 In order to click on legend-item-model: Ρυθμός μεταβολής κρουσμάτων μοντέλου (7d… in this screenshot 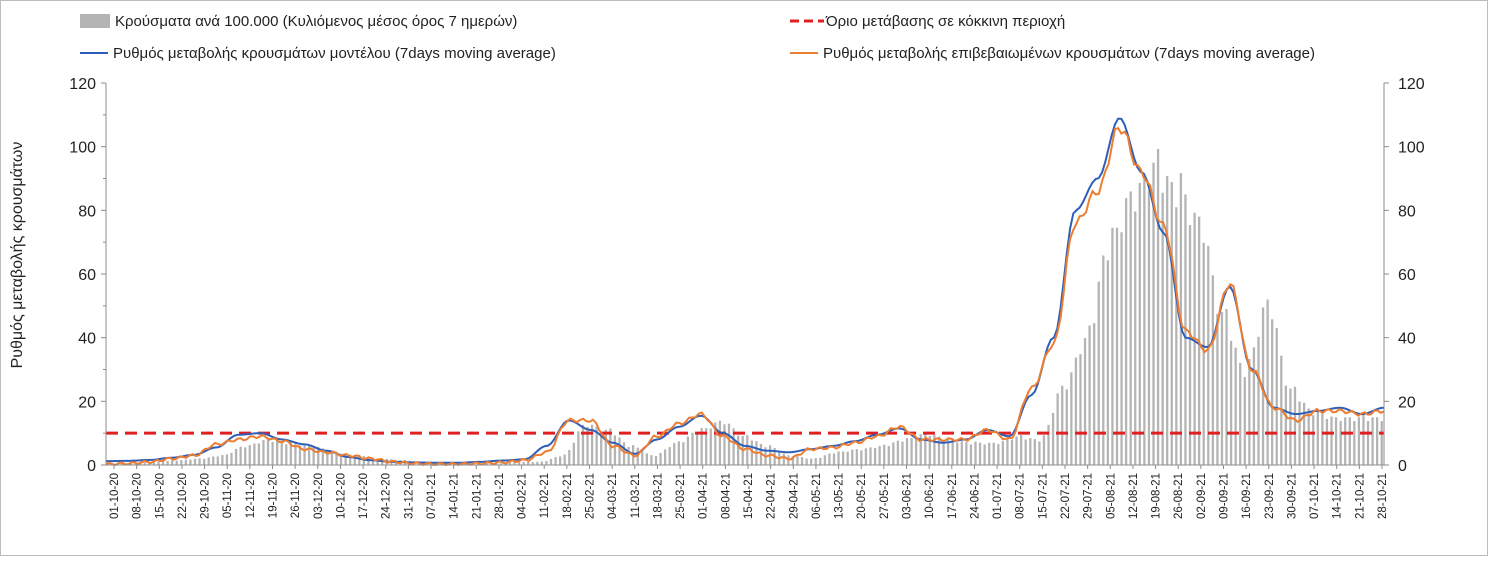, I will do `click(318, 53)`.